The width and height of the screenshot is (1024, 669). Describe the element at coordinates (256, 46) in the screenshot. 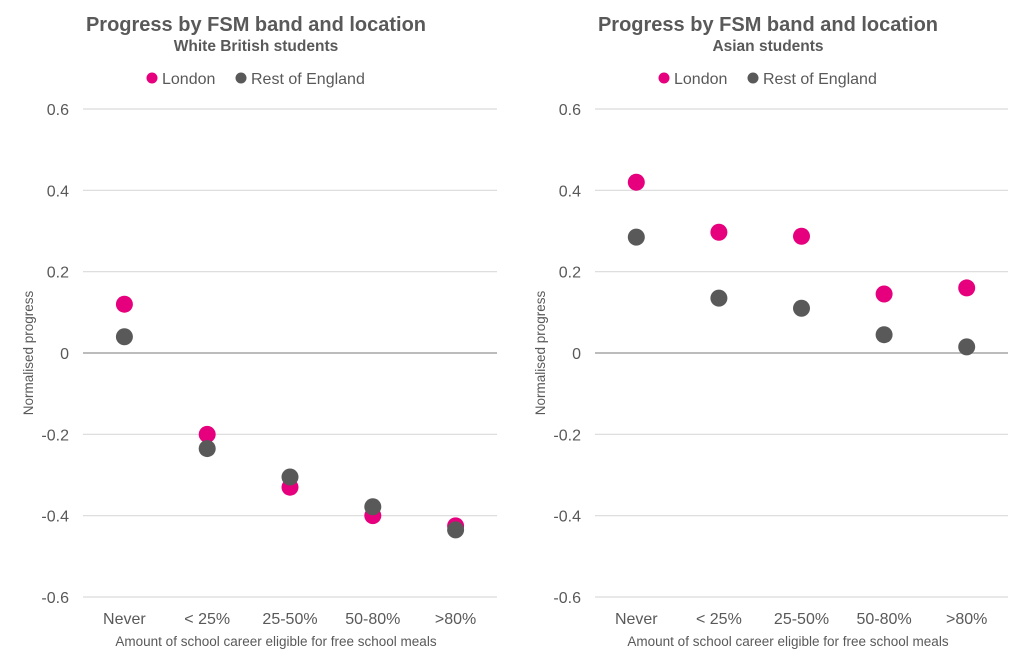

I see `chart-subtitle: White British students` at that location.